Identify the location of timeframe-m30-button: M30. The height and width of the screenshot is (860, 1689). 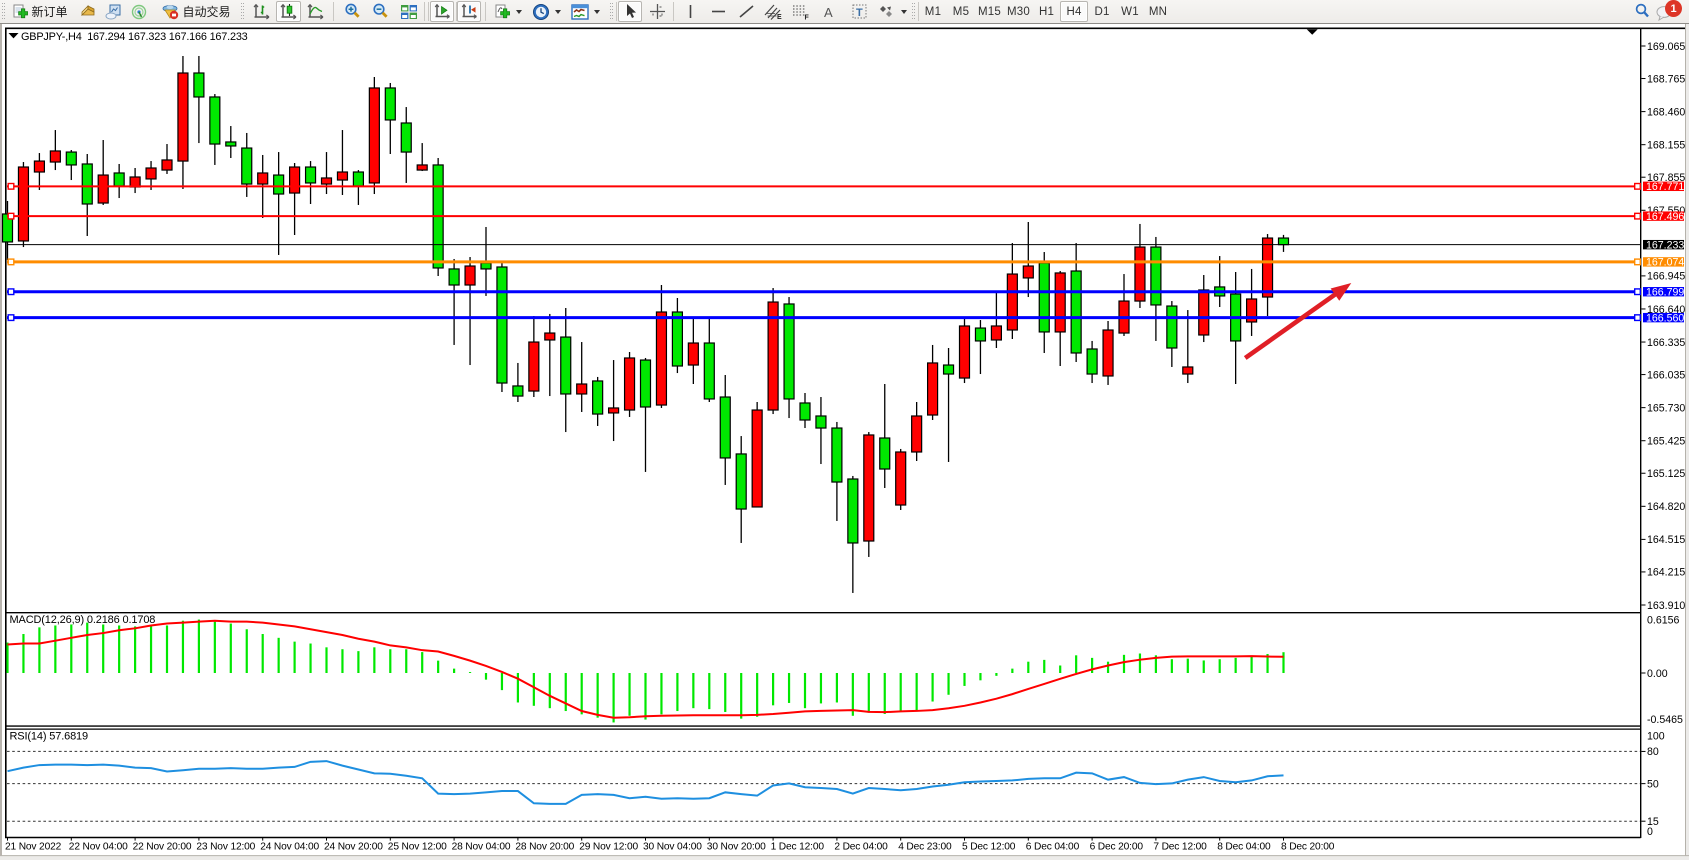
(1018, 11).